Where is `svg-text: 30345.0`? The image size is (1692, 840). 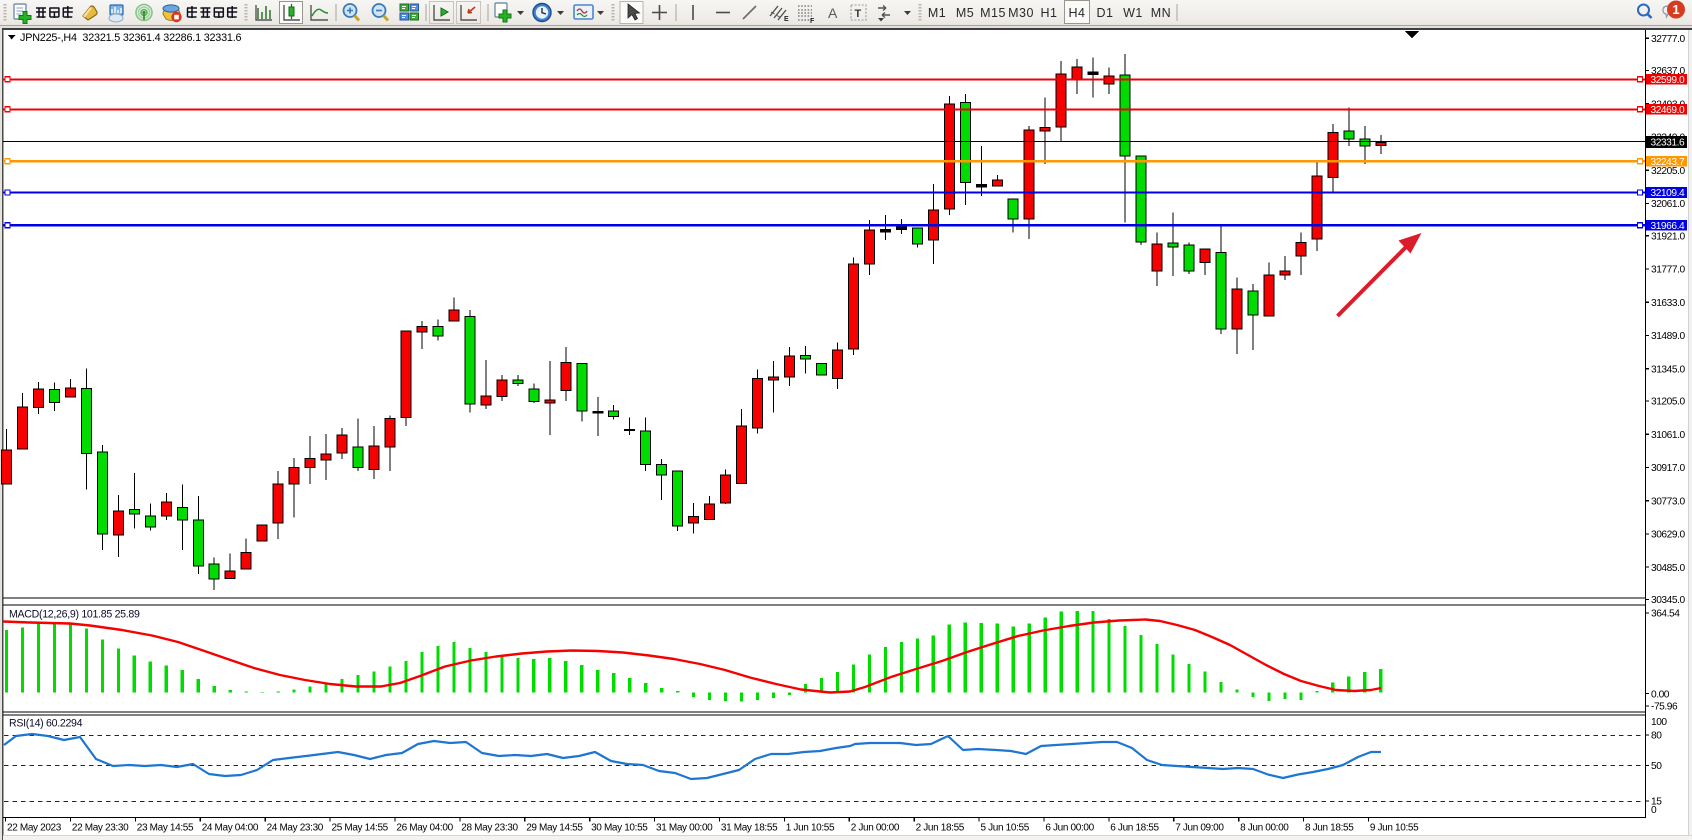 svg-text: 30345.0 is located at coordinates (1668, 600).